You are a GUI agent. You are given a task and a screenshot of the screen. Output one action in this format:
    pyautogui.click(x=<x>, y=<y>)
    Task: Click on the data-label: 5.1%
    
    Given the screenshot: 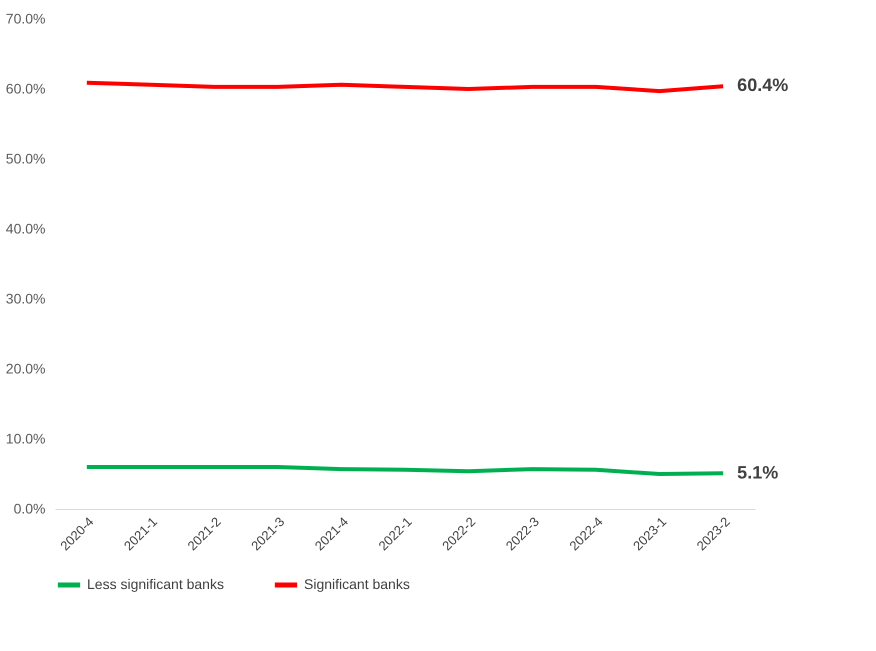 What is the action you would take?
    pyautogui.click(x=757, y=472)
    